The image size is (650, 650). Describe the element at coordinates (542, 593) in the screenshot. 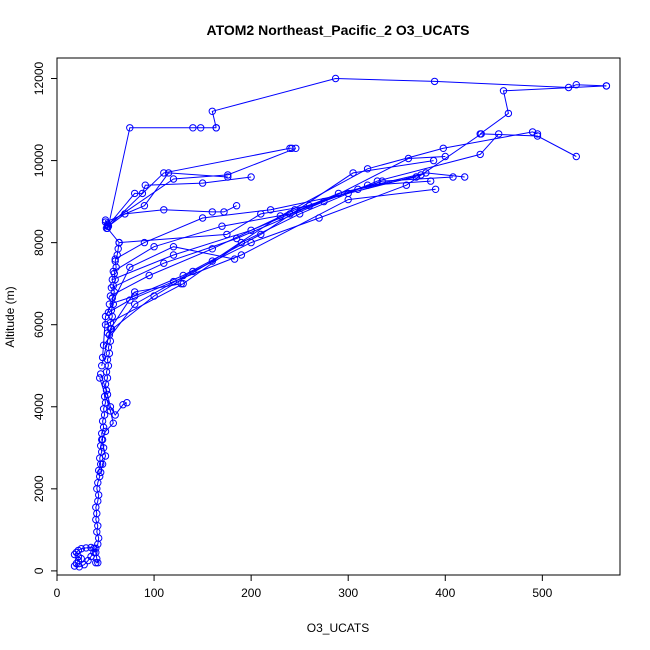

I see `x-tick-label: 500` at that location.